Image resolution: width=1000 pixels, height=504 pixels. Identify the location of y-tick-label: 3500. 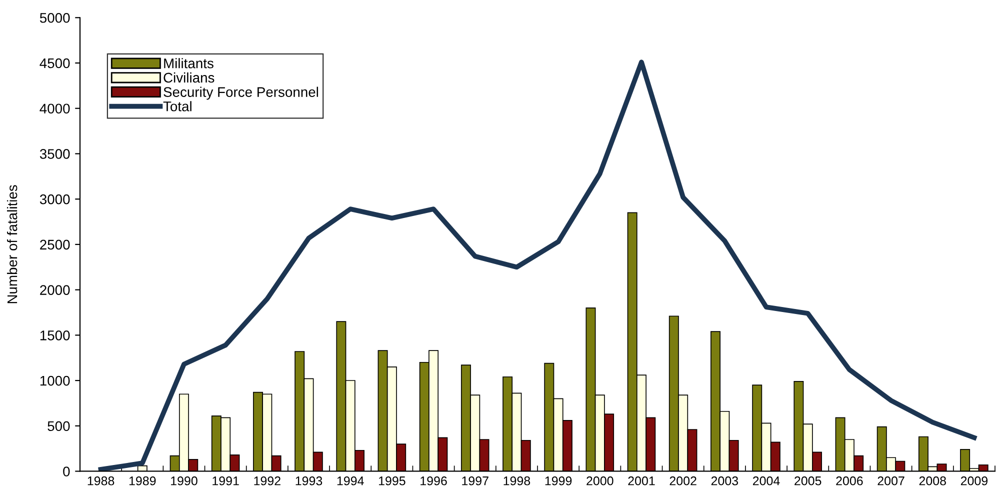
(55, 154).